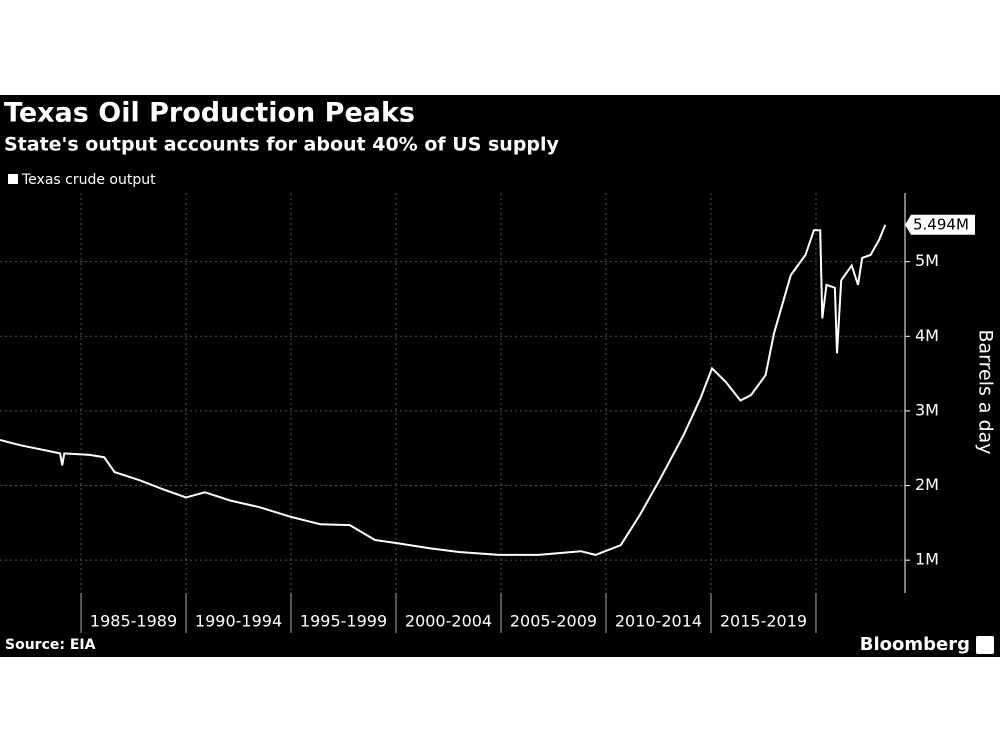  I want to click on x-period-label: 2010-2014, so click(658, 621).